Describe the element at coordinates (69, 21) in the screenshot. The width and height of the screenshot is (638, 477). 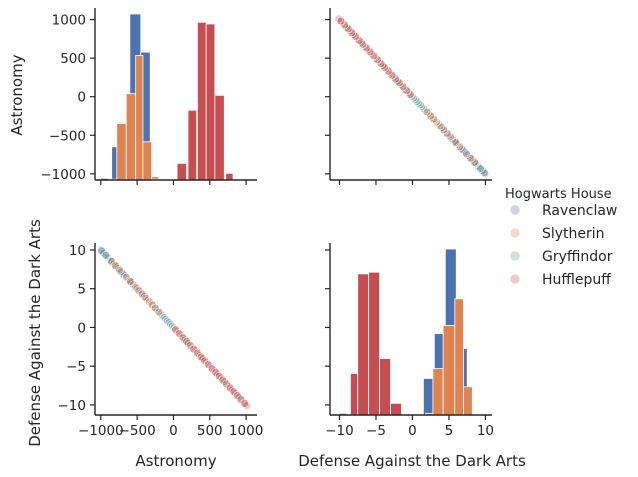
I see `y-tick-label: 1000` at that location.